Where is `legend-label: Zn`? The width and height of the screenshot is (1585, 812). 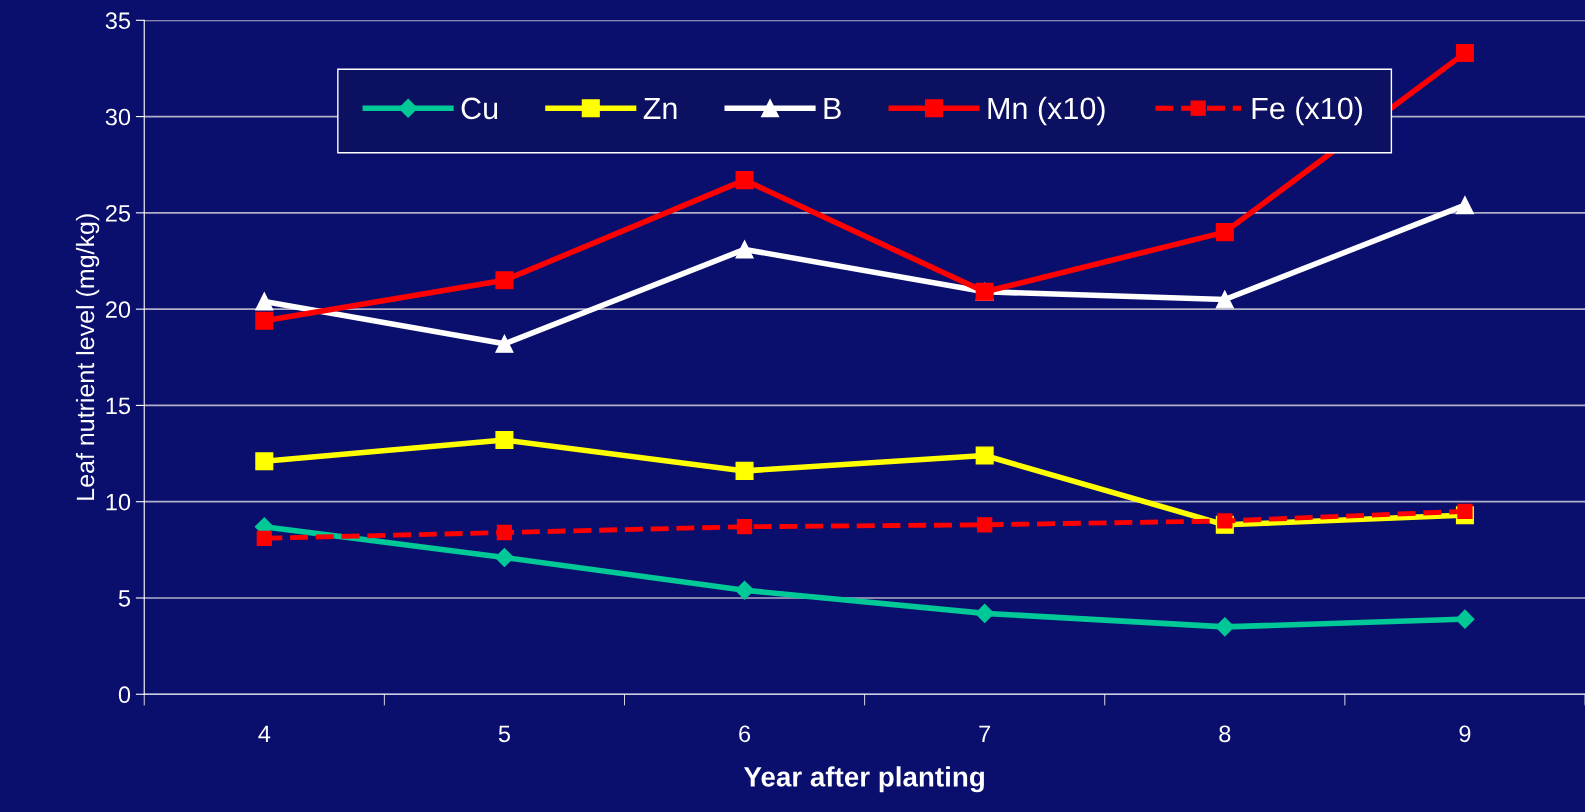
legend-label: Zn is located at coordinates (660, 108).